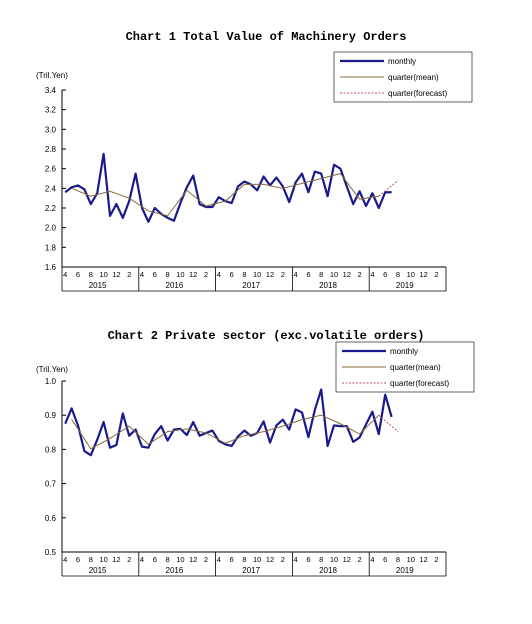 The height and width of the screenshot is (624, 532). I want to click on chart-1-year-label: 2017, so click(251, 285).